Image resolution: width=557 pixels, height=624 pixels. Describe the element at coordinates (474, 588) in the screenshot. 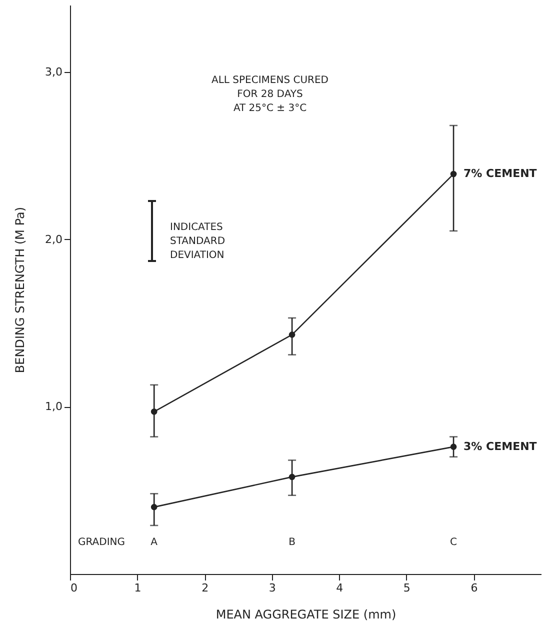

I see `x-tick-label: 6` at that location.